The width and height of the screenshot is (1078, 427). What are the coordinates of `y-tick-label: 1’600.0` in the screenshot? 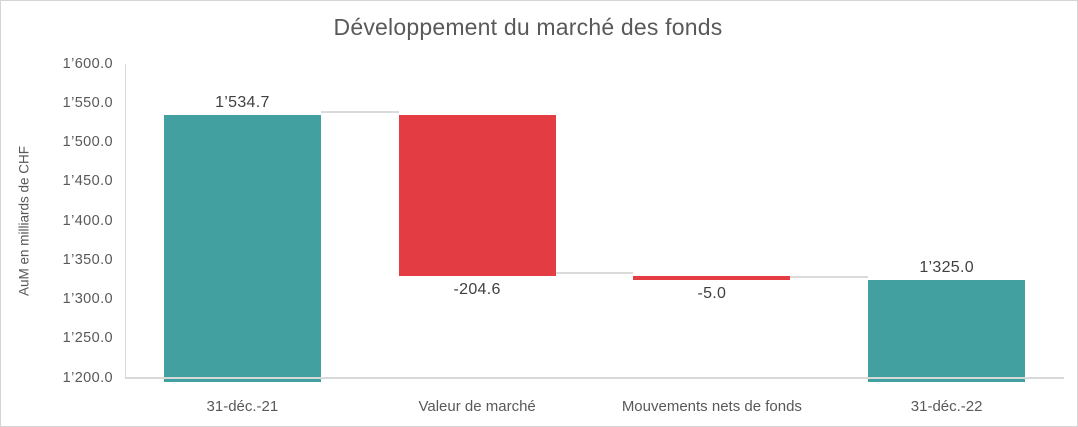 It's located at (87, 63).